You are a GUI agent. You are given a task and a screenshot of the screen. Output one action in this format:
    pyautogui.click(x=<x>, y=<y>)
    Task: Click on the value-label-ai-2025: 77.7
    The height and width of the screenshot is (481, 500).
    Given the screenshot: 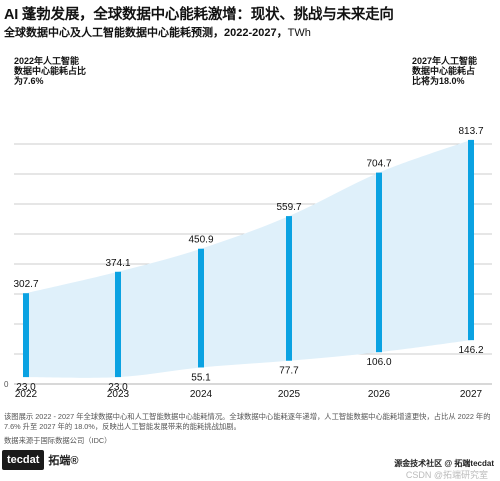 What is the action you would take?
    pyautogui.click(x=289, y=371)
    